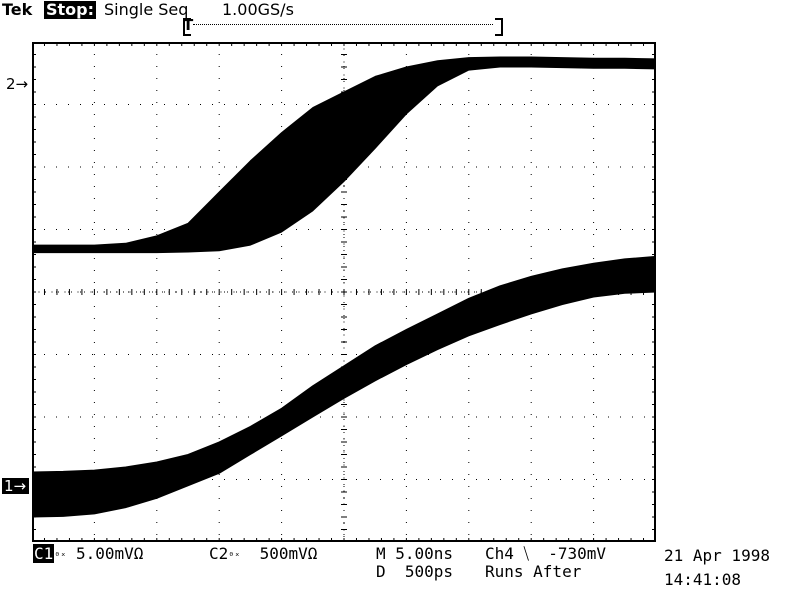 This screenshot has height=600, width=800. Describe the element at coordinates (70, 9) in the screenshot. I see `run-state-indicator: Stop:` at that location.